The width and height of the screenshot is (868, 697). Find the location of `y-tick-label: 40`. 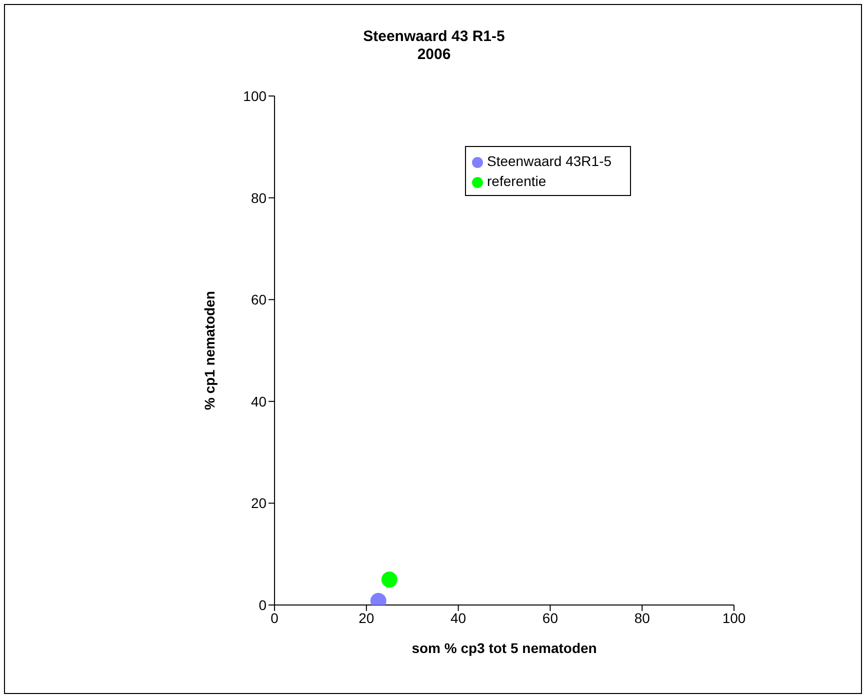

y-tick-label: 40 is located at coordinates (258, 401).